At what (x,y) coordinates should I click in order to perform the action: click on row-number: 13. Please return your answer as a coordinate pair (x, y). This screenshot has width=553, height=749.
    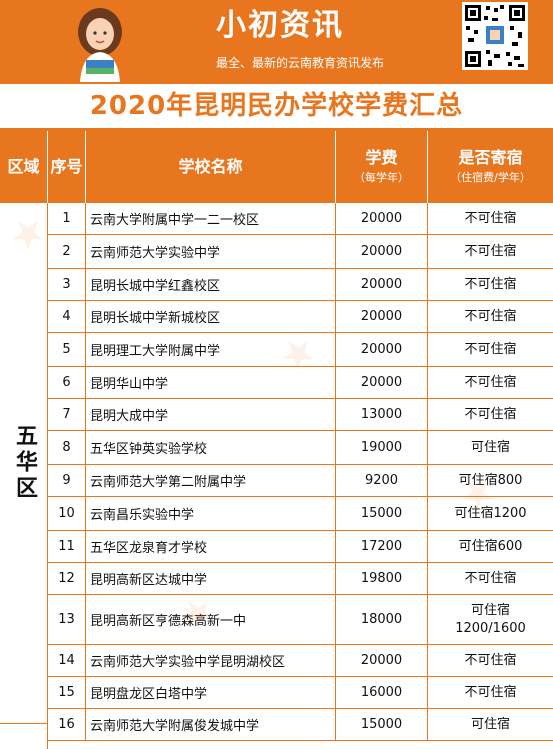
    Looking at the image, I should click on (67, 619).